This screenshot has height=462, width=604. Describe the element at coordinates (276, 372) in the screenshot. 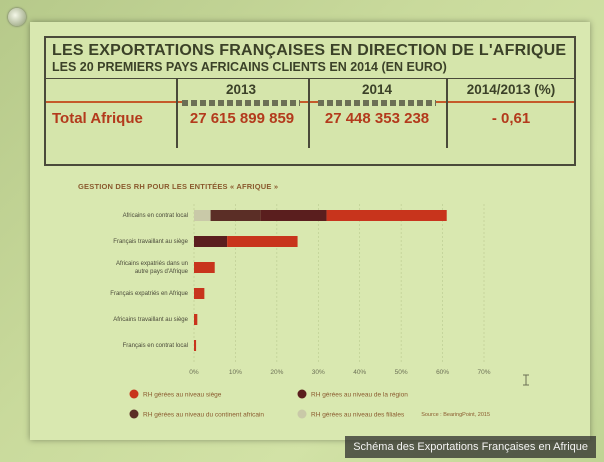

I see `x-tick-label: 20%` at that location.